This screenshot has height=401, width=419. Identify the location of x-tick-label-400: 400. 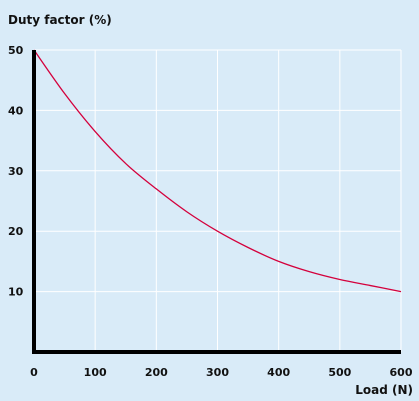
(278, 372).